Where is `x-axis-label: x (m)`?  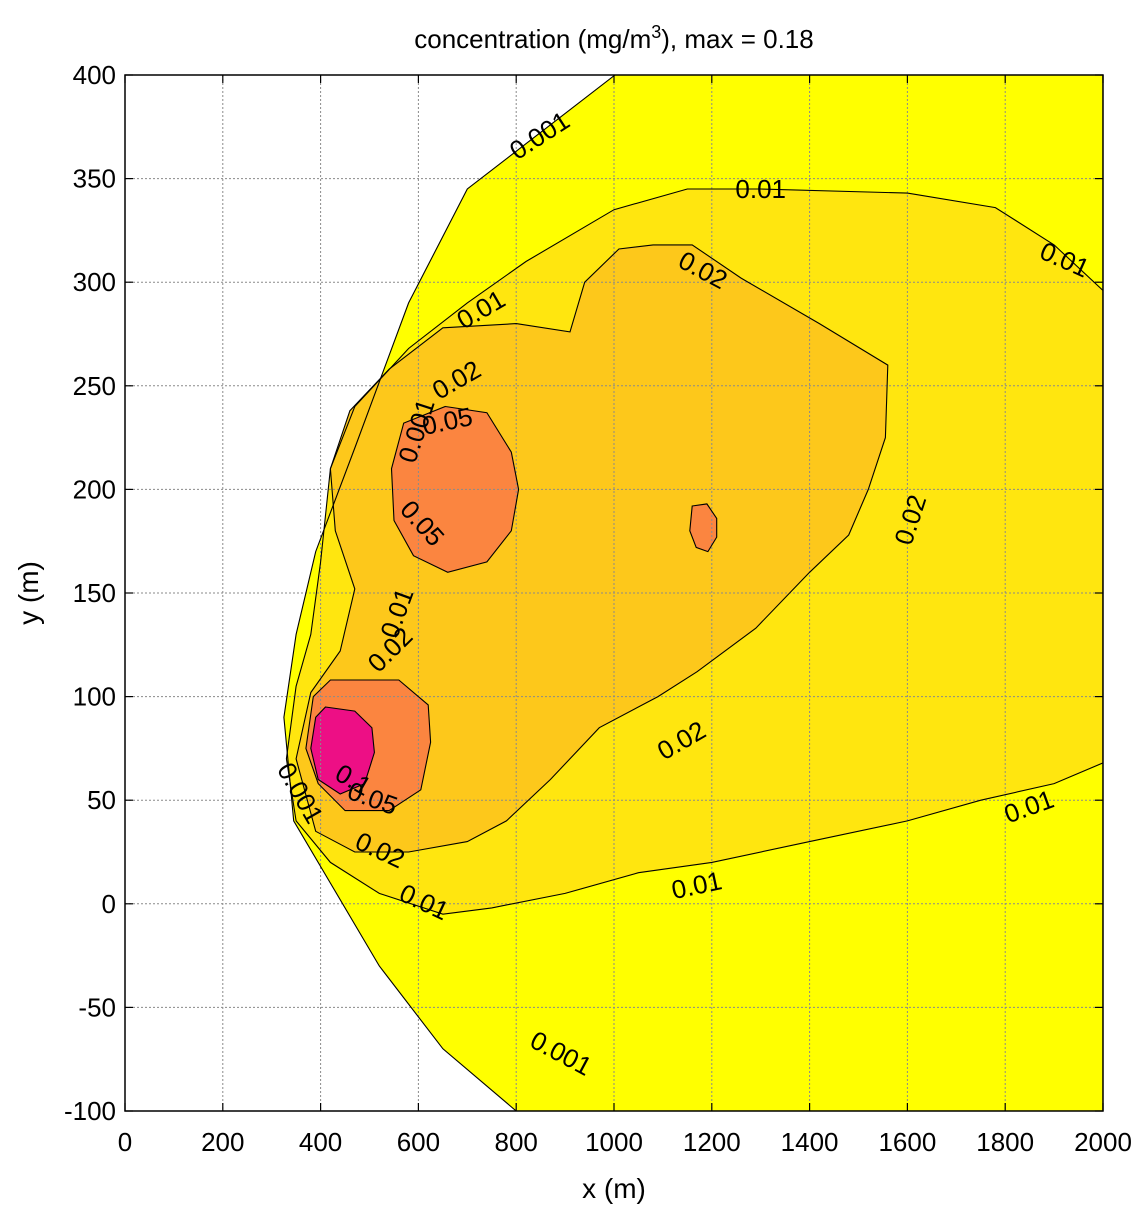
x-axis-label: x (m) is located at coordinates (614, 1188).